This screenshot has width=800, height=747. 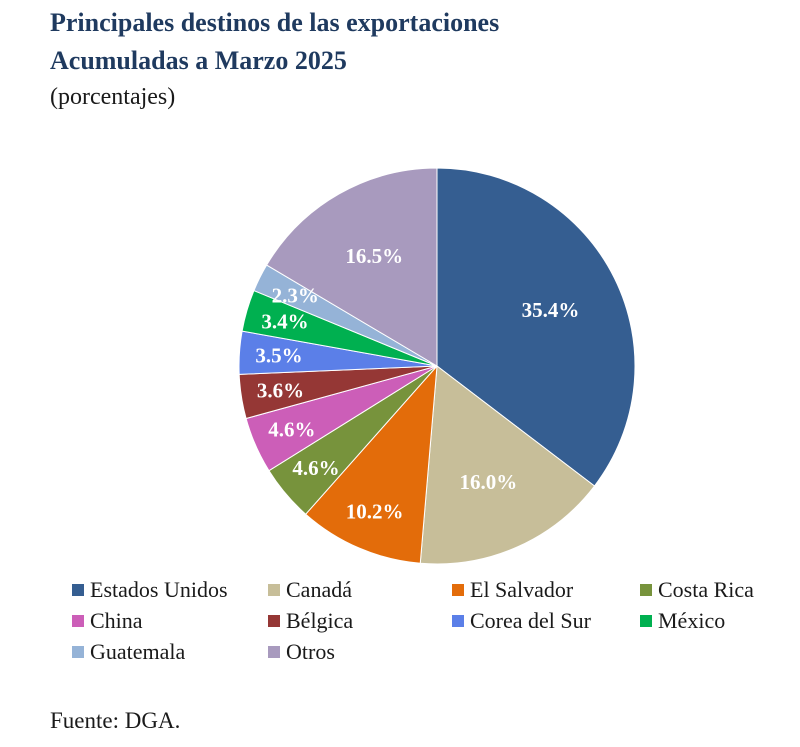 I want to click on legend-item-el-salvador: El Salvador, so click(x=512, y=590).